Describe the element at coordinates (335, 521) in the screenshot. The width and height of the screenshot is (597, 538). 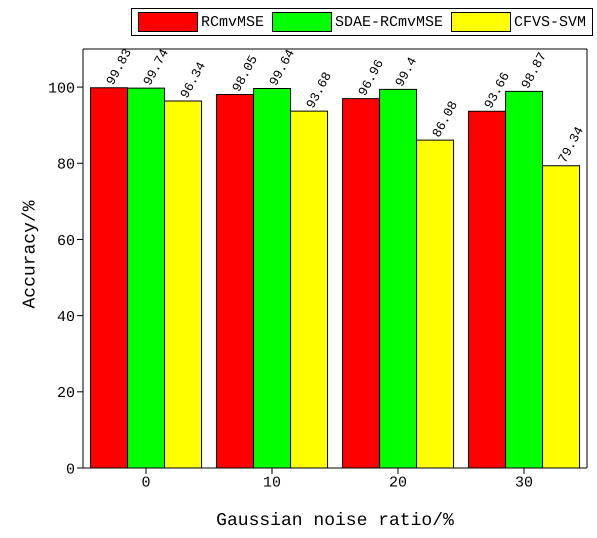
I see `x-axis-title: Gaussian noise ratio/%` at that location.